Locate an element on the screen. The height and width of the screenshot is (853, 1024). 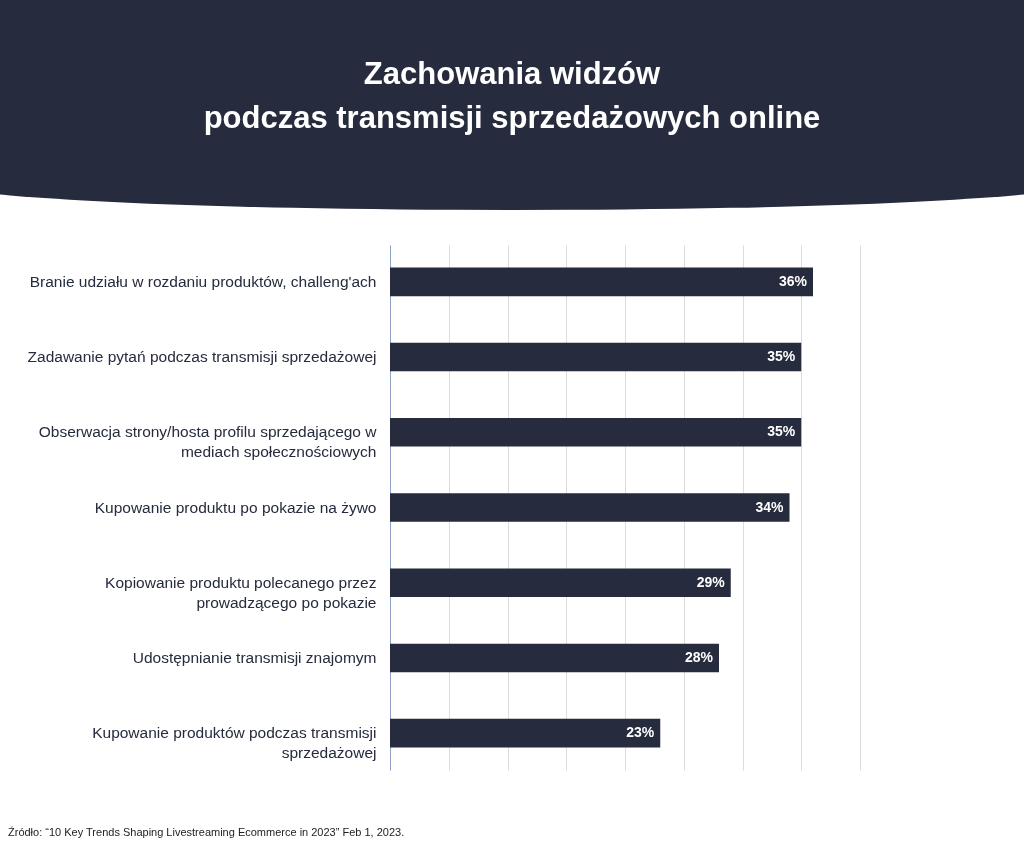
data-label: 23% is located at coordinates (640, 732).